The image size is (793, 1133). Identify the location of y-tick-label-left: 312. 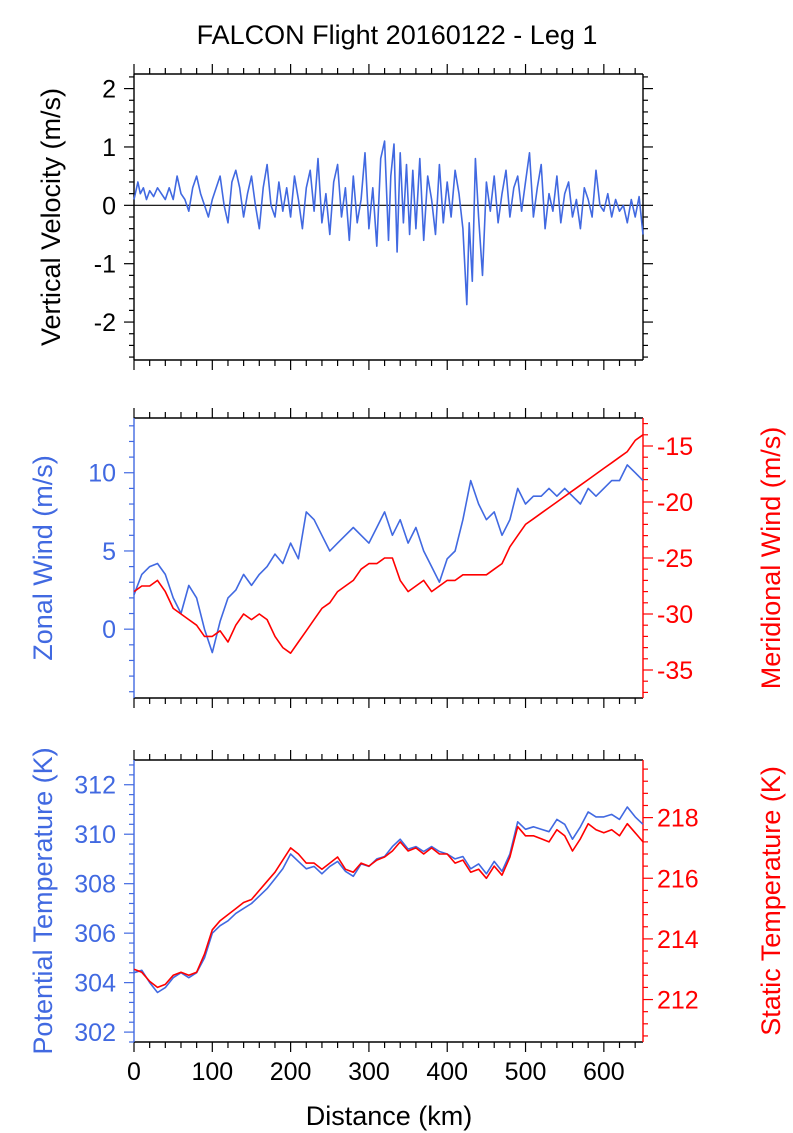
(95, 786).